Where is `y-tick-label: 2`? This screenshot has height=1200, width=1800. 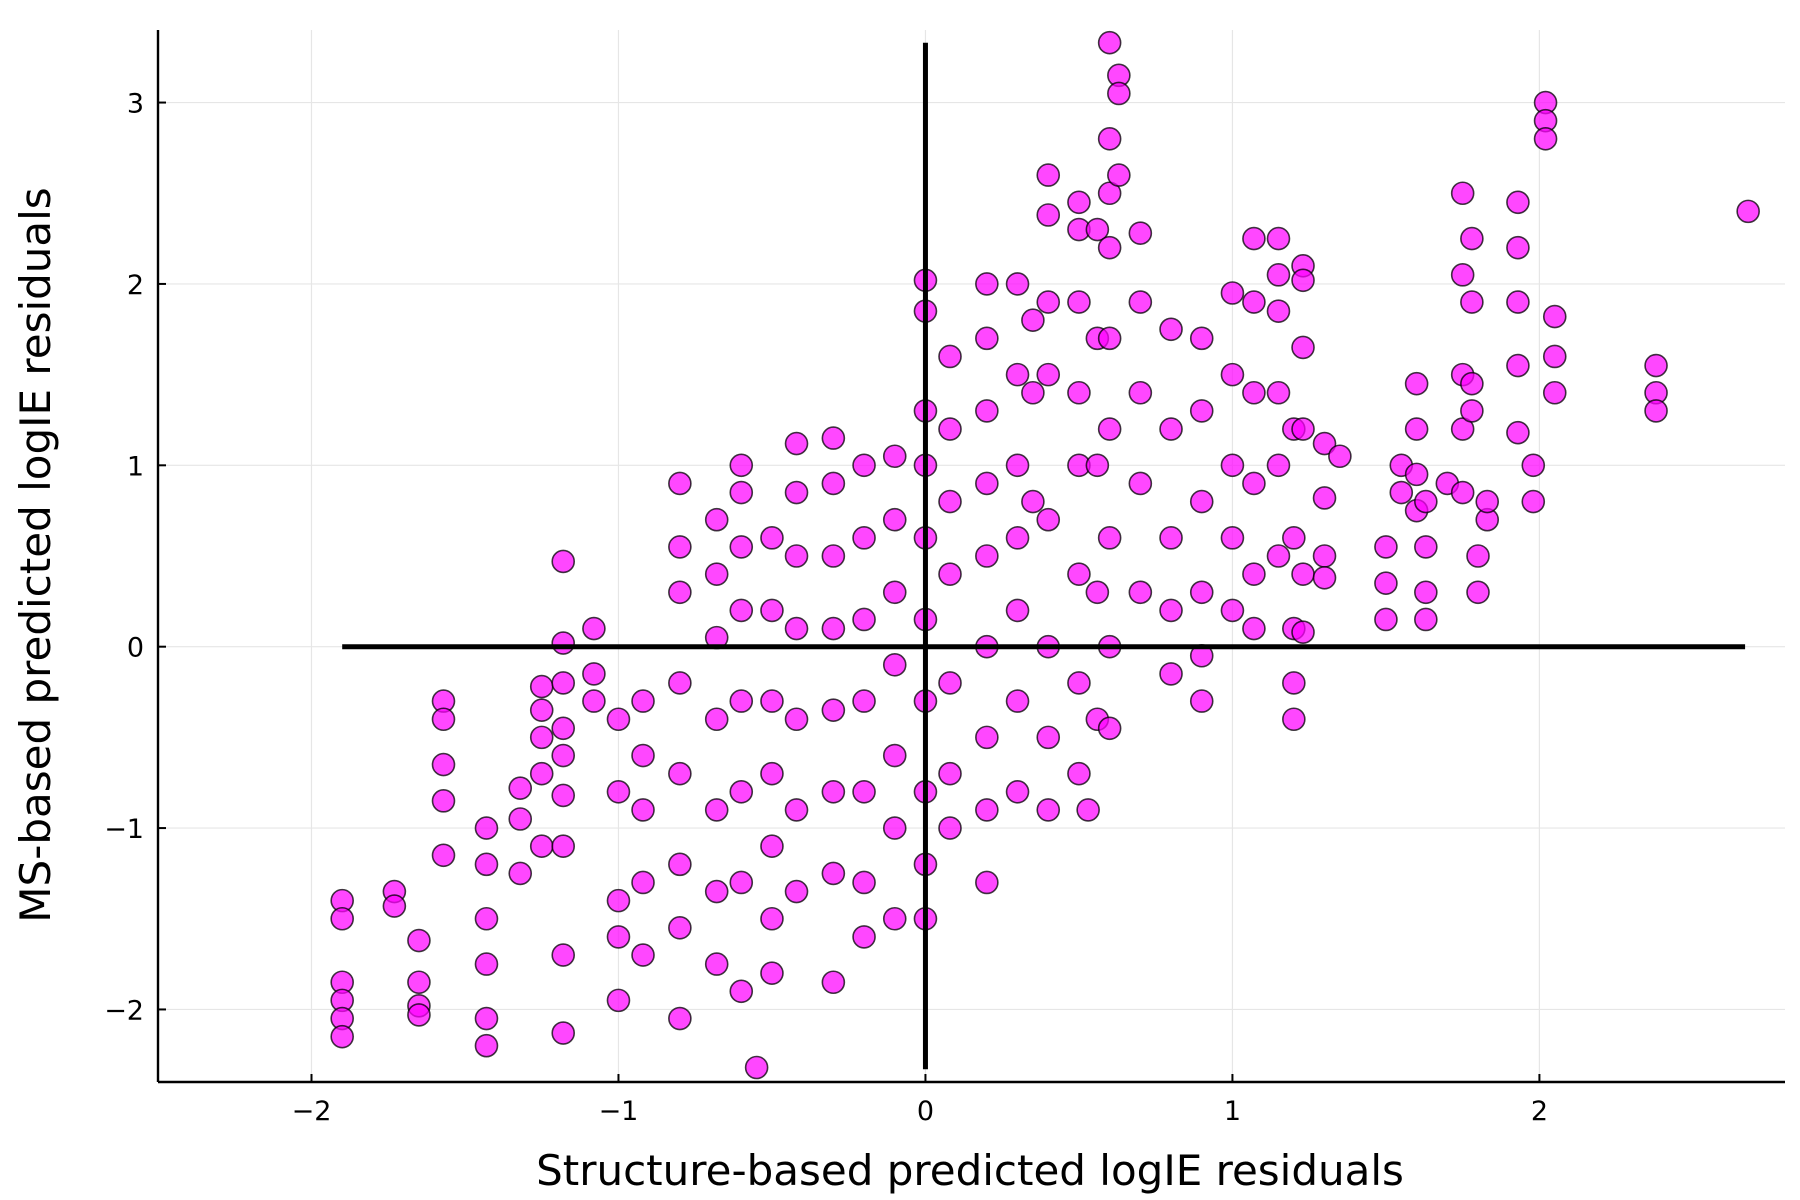 y-tick-label: 2 is located at coordinates (135, 285).